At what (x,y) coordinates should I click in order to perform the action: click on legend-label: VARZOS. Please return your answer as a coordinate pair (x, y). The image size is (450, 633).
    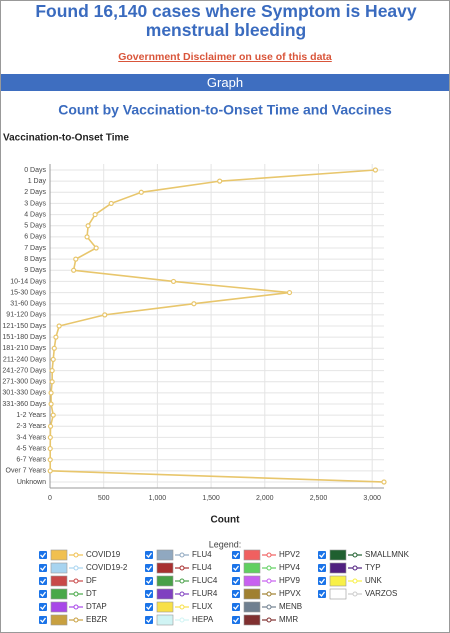
    Looking at the image, I should click on (381, 593).